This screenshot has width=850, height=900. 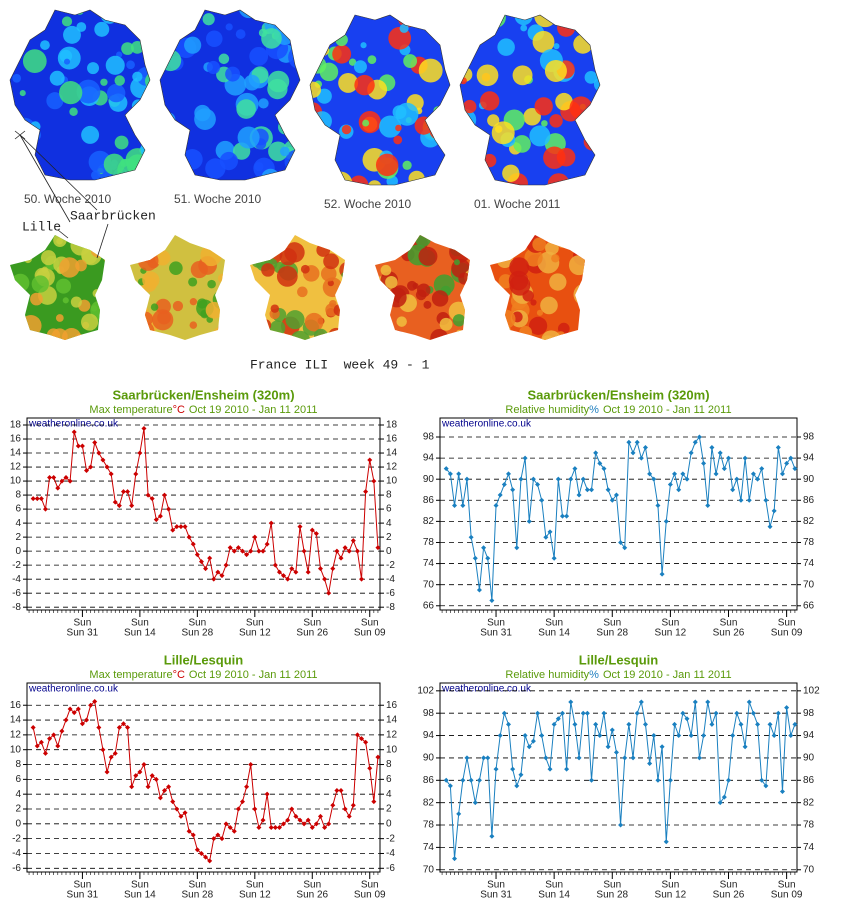 What do you see at coordinates (429, 869) in the screenshot?
I see `y-tick-label: 70` at bounding box center [429, 869].